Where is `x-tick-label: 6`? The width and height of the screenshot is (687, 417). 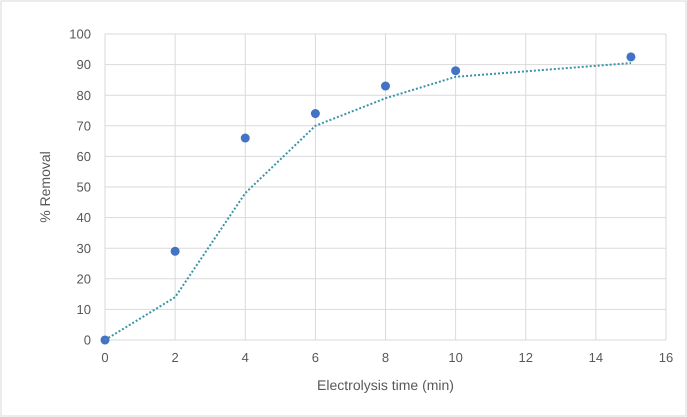
x-tick-label: 6 is located at coordinates (315, 357).